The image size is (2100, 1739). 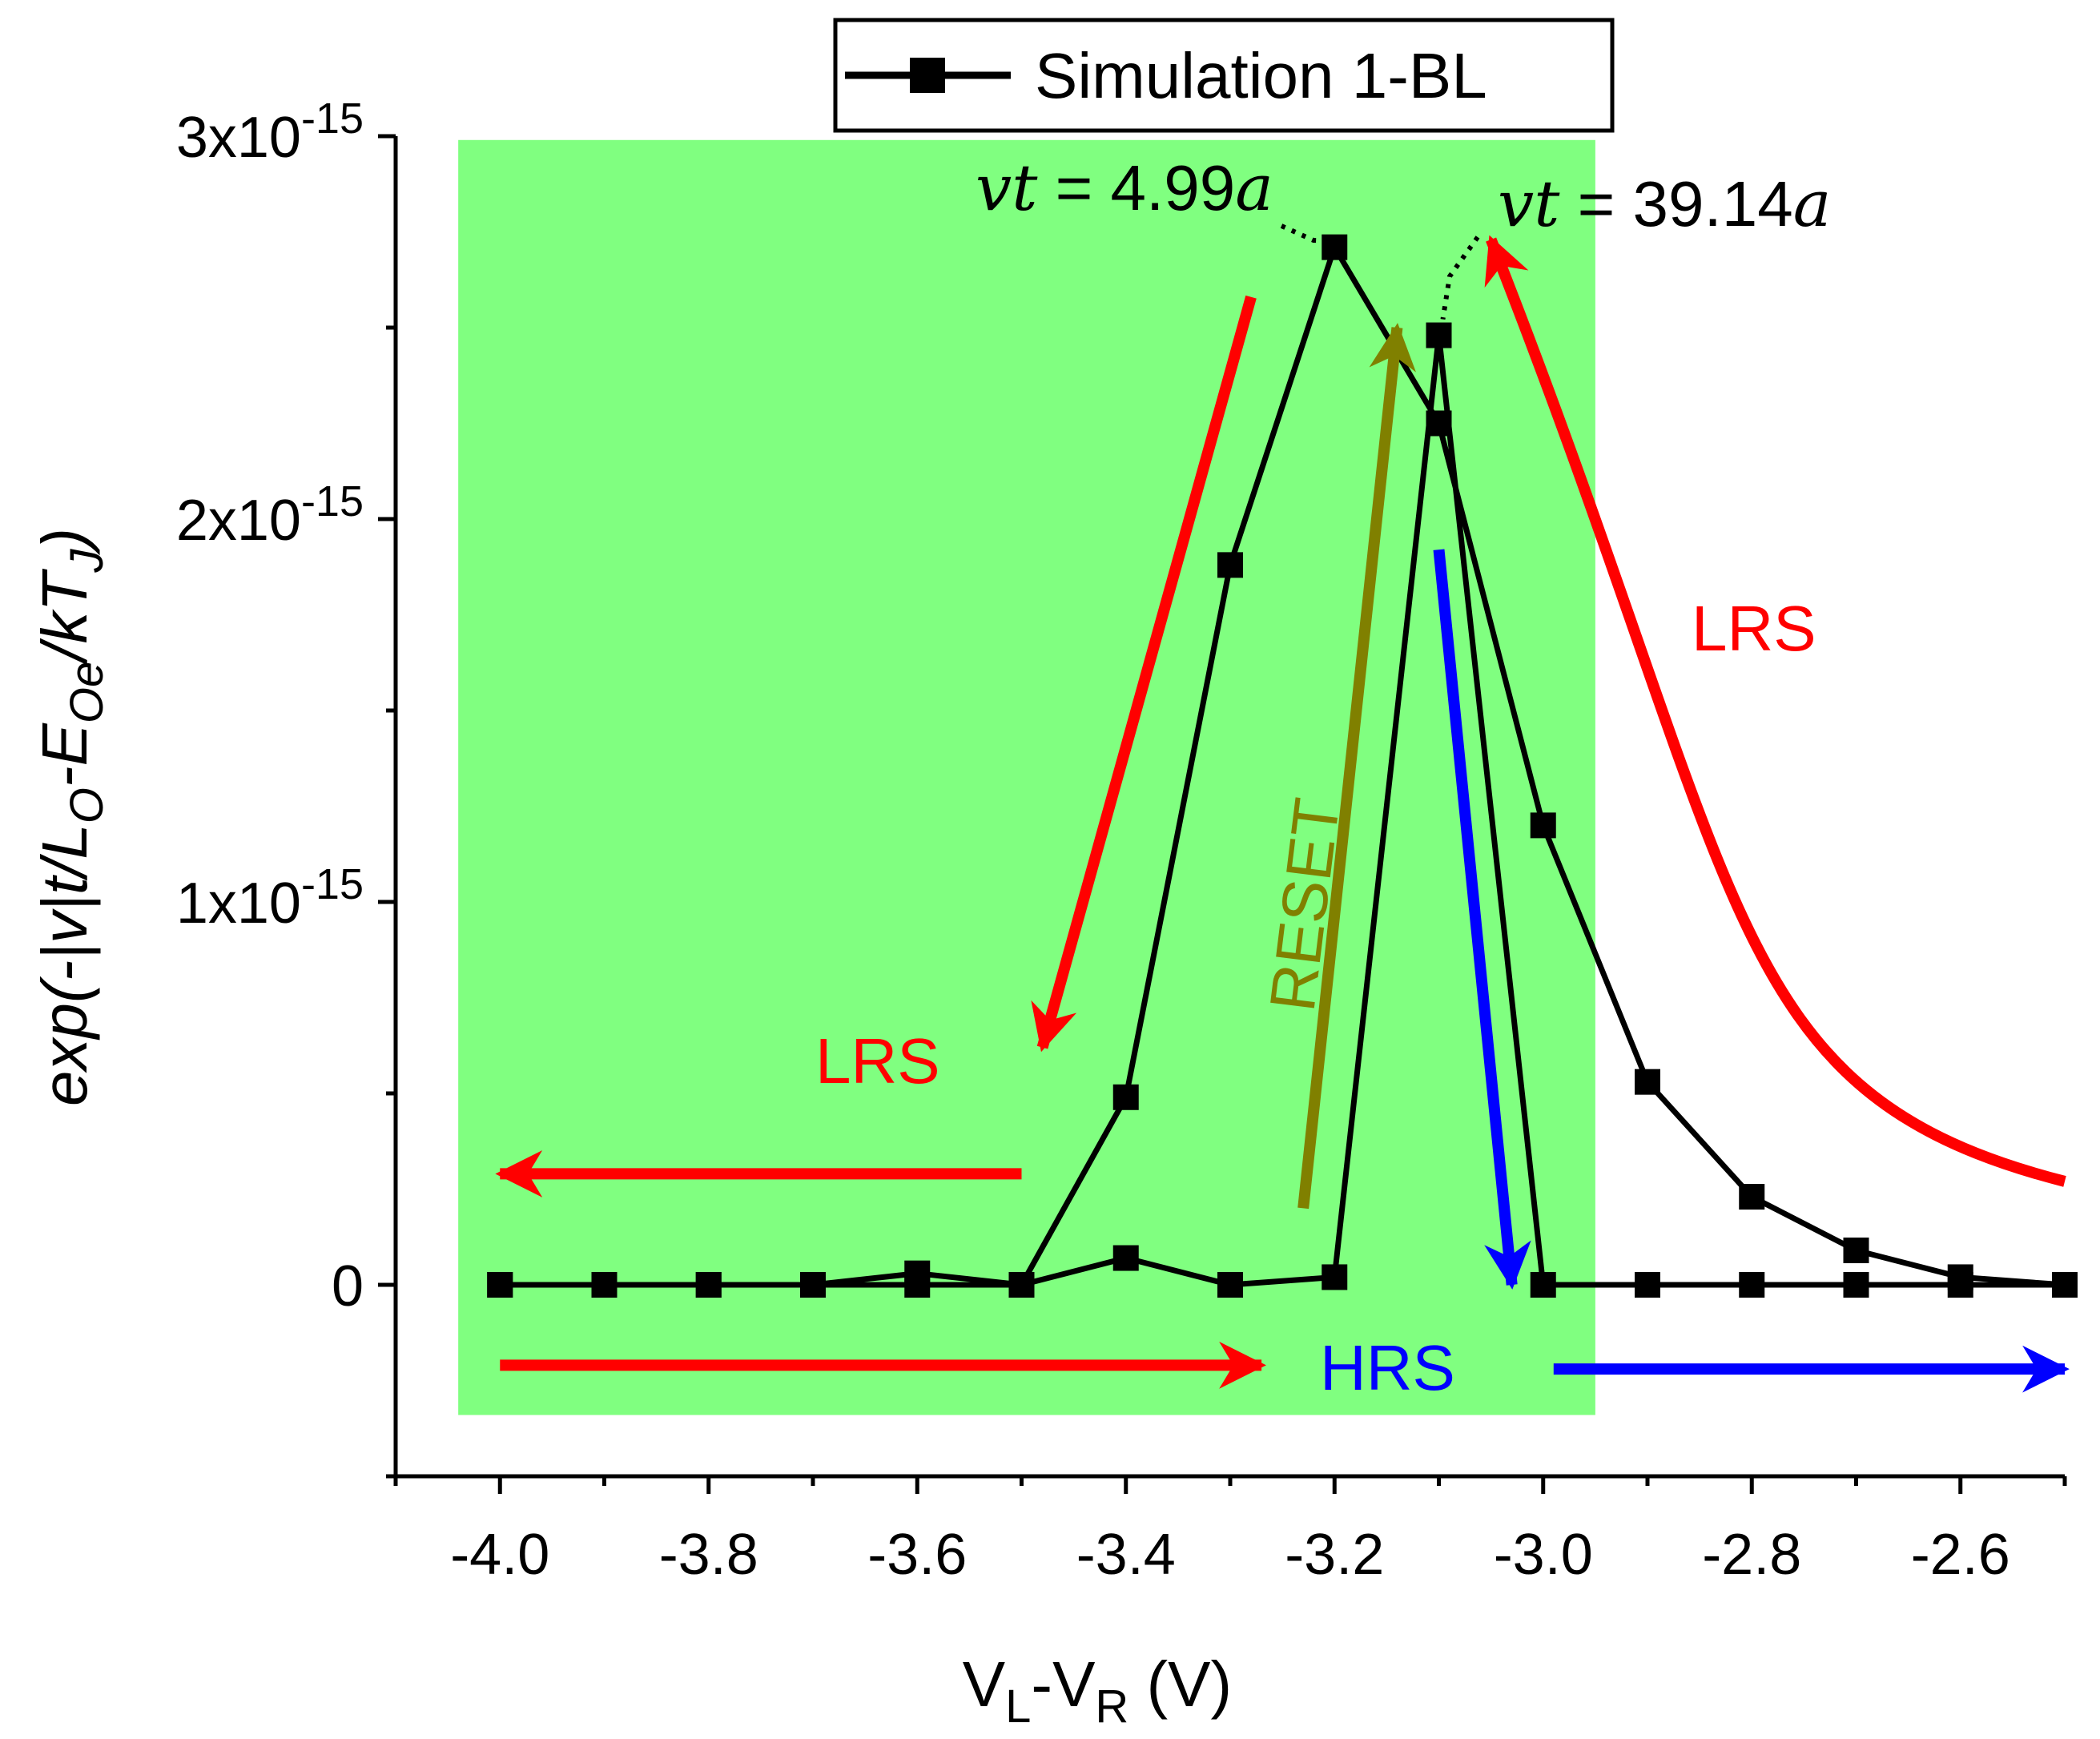 I want to click on legend-label: Simulation 1-BL, so click(x=1261, y=76).